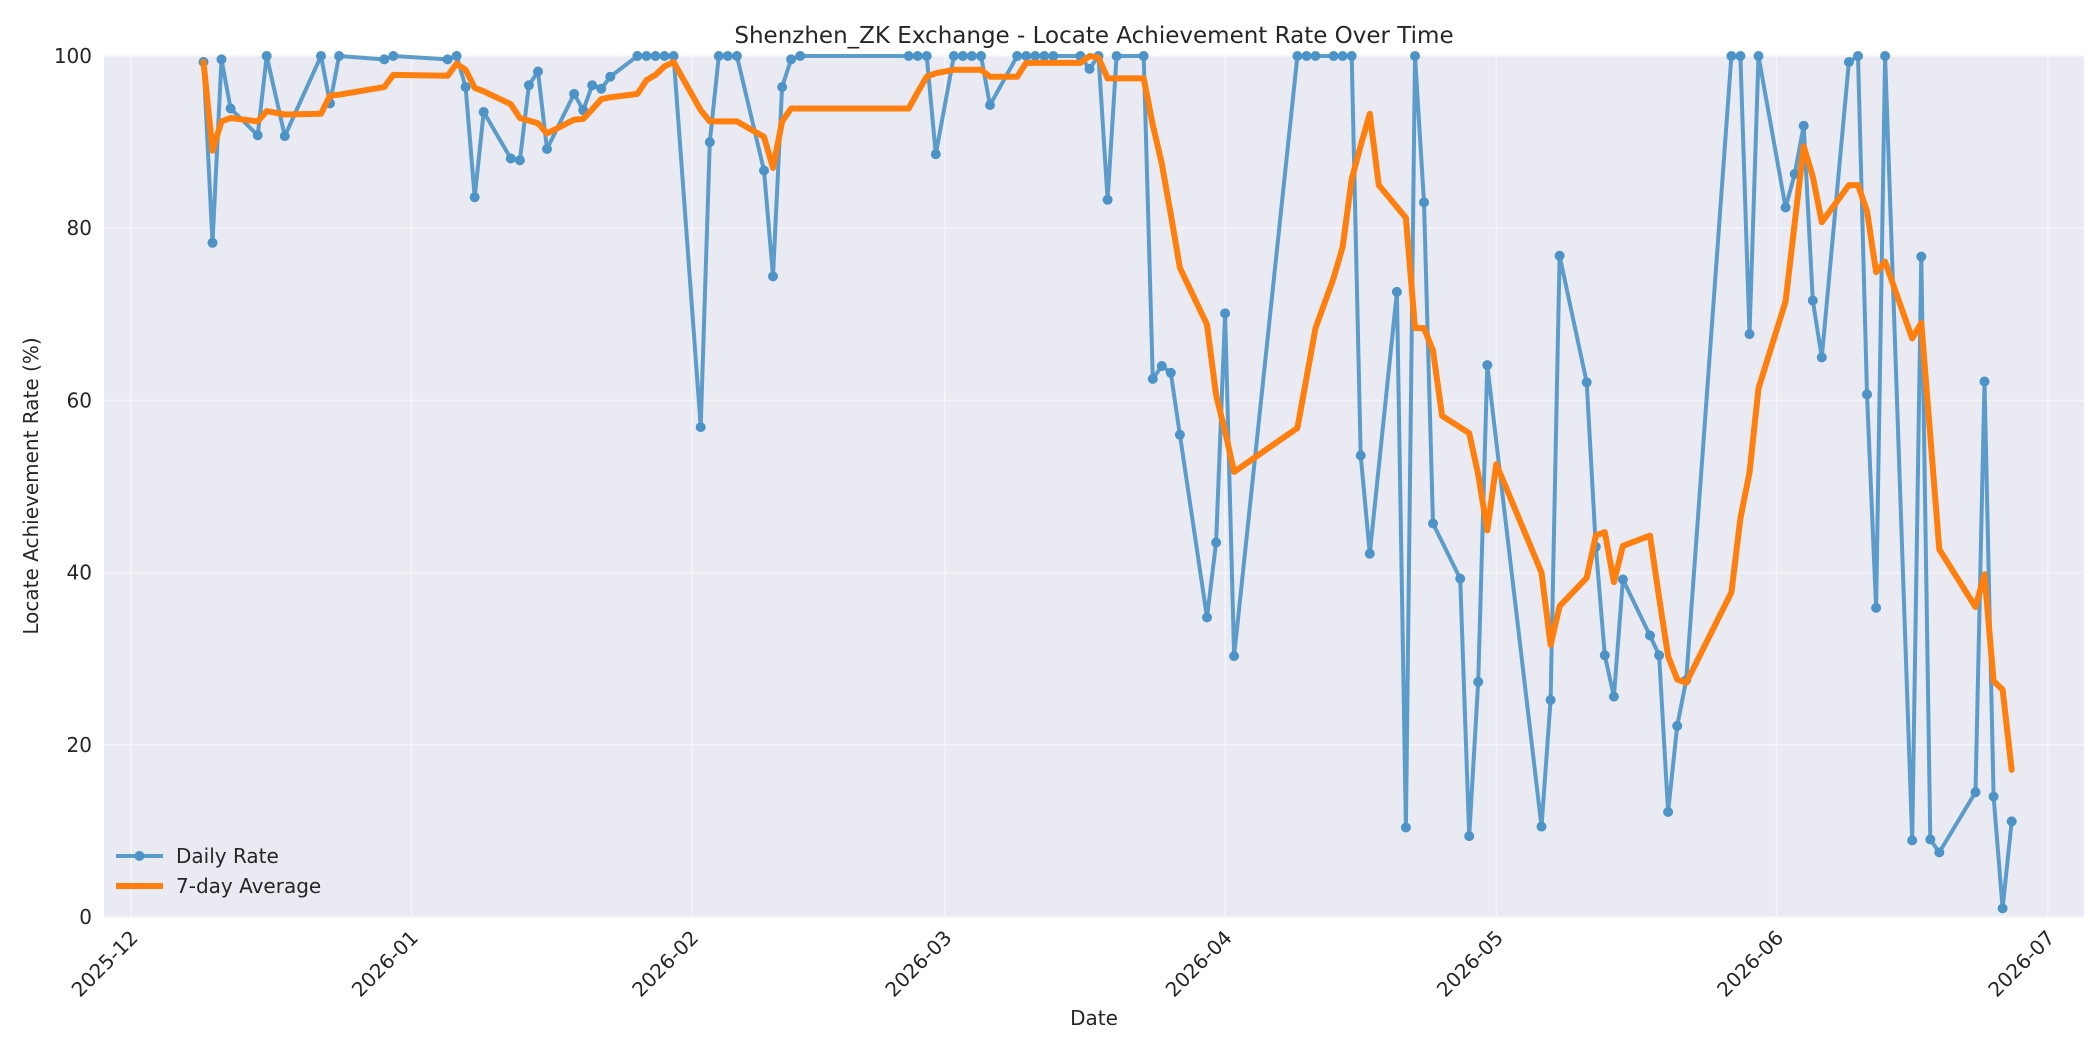  I want to click on x-tick-label: 2026-02, so click(665, 964).